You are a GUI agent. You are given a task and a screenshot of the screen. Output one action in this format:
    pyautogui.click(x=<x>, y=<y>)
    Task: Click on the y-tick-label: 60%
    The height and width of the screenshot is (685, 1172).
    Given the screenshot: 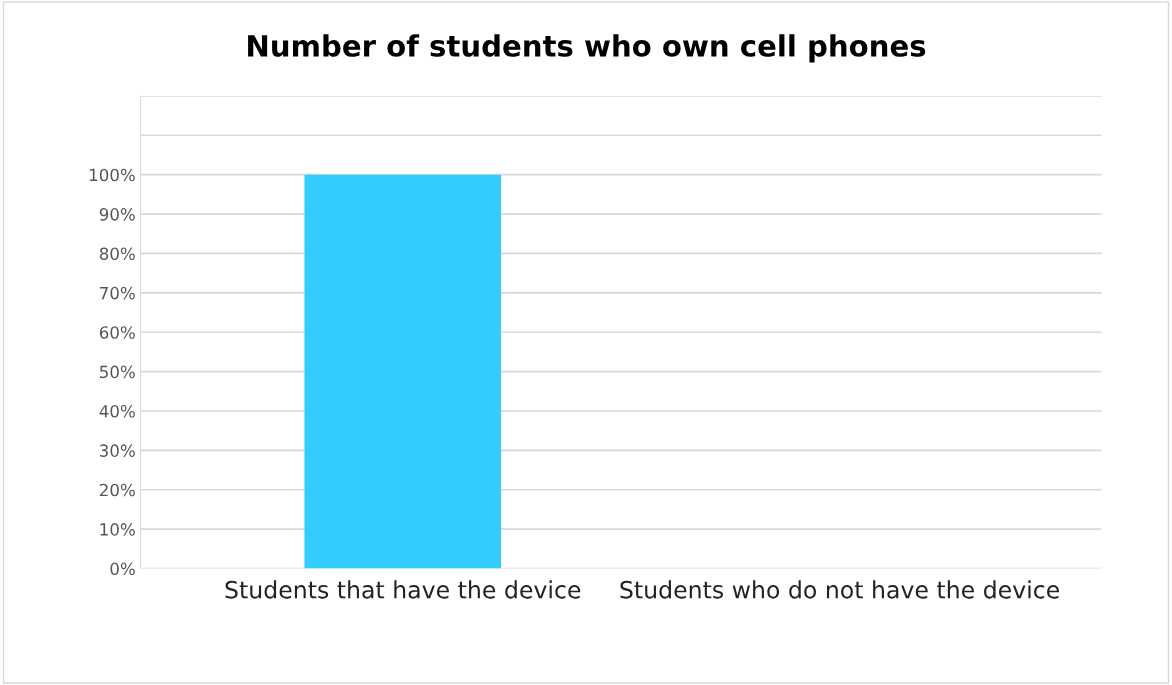 What is the action you would take?
    pyautogui.click(x=117, y=332)
    